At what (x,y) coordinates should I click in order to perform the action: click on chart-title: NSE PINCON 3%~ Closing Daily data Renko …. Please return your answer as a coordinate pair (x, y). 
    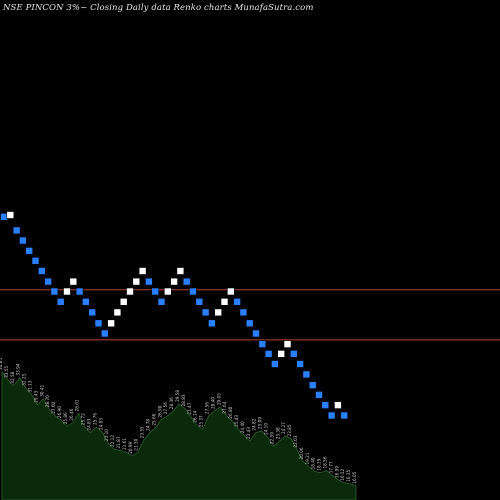
    Looking at the image, I should click on (158, 8).